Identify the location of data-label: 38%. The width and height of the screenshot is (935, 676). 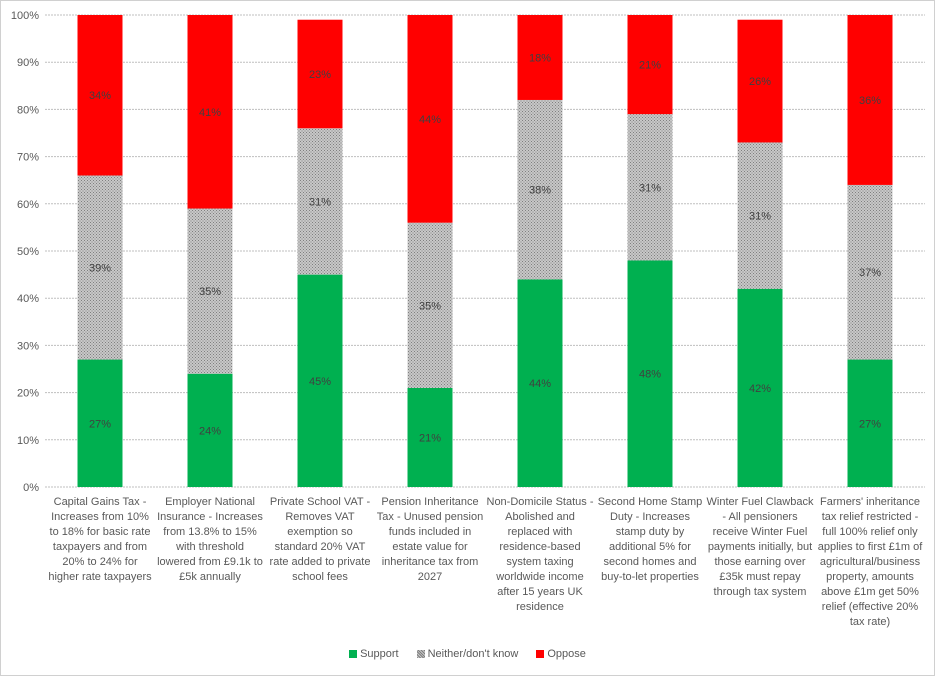
(540, 191).